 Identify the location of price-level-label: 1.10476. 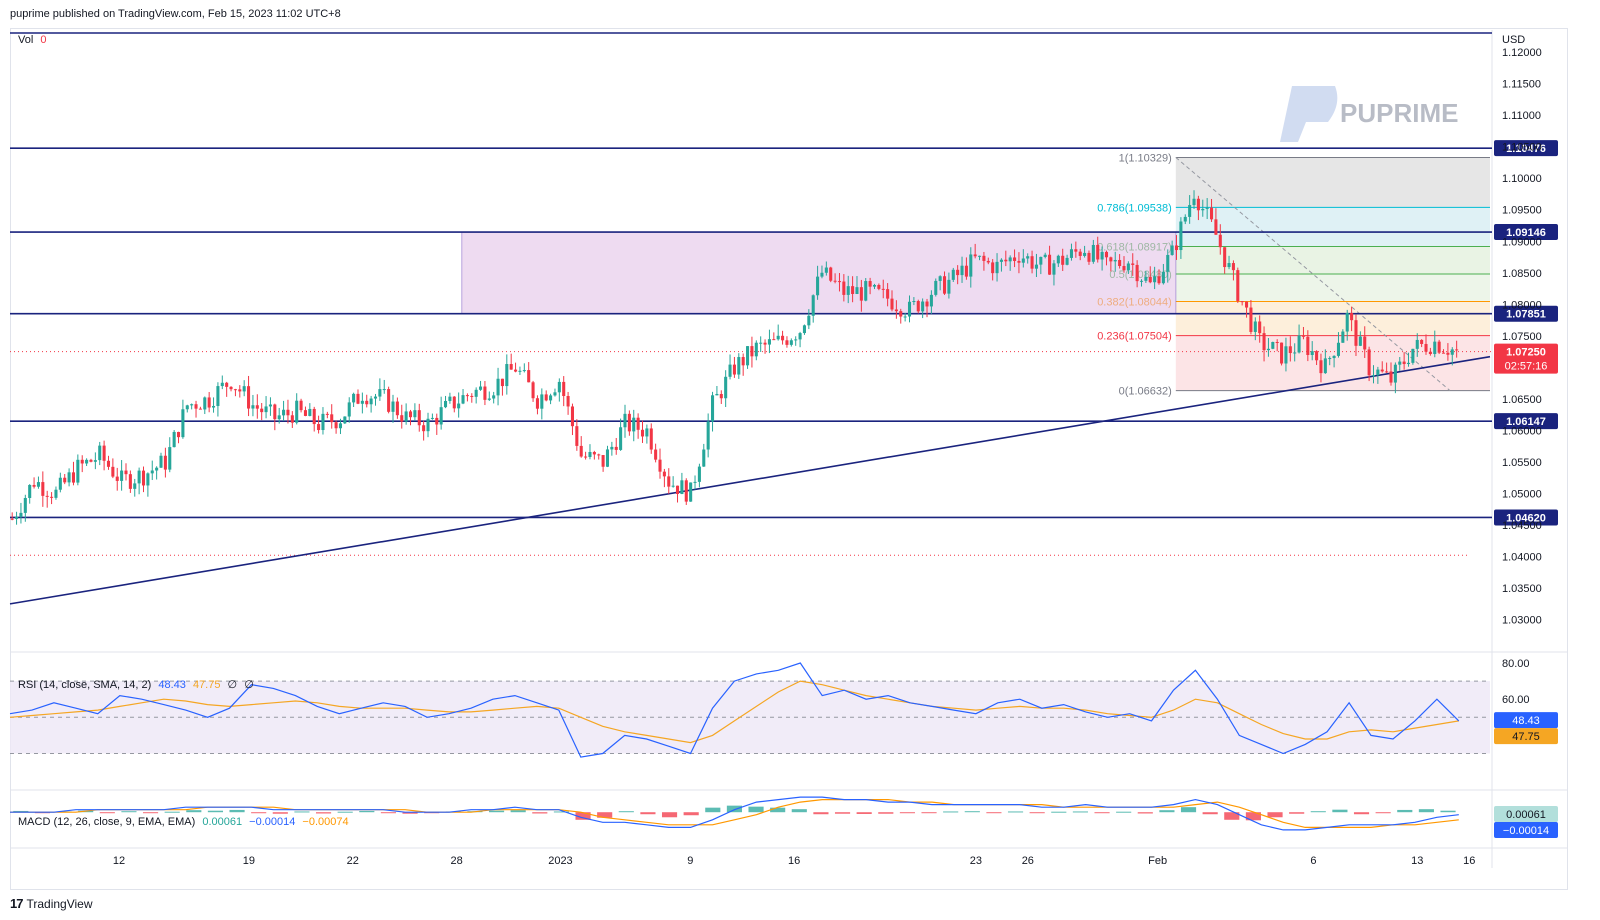
(1526, 149).